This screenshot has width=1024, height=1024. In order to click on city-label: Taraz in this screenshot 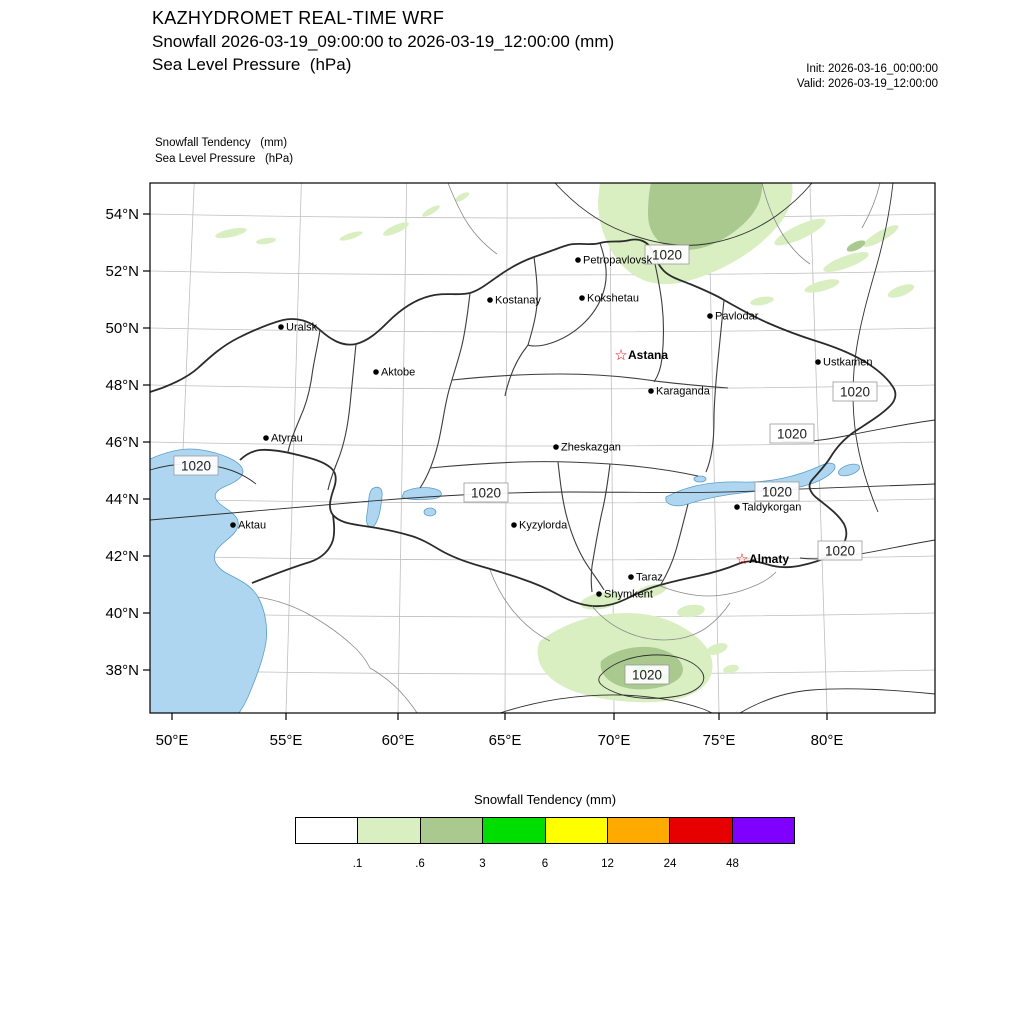, I will do `click(649, 578)`.